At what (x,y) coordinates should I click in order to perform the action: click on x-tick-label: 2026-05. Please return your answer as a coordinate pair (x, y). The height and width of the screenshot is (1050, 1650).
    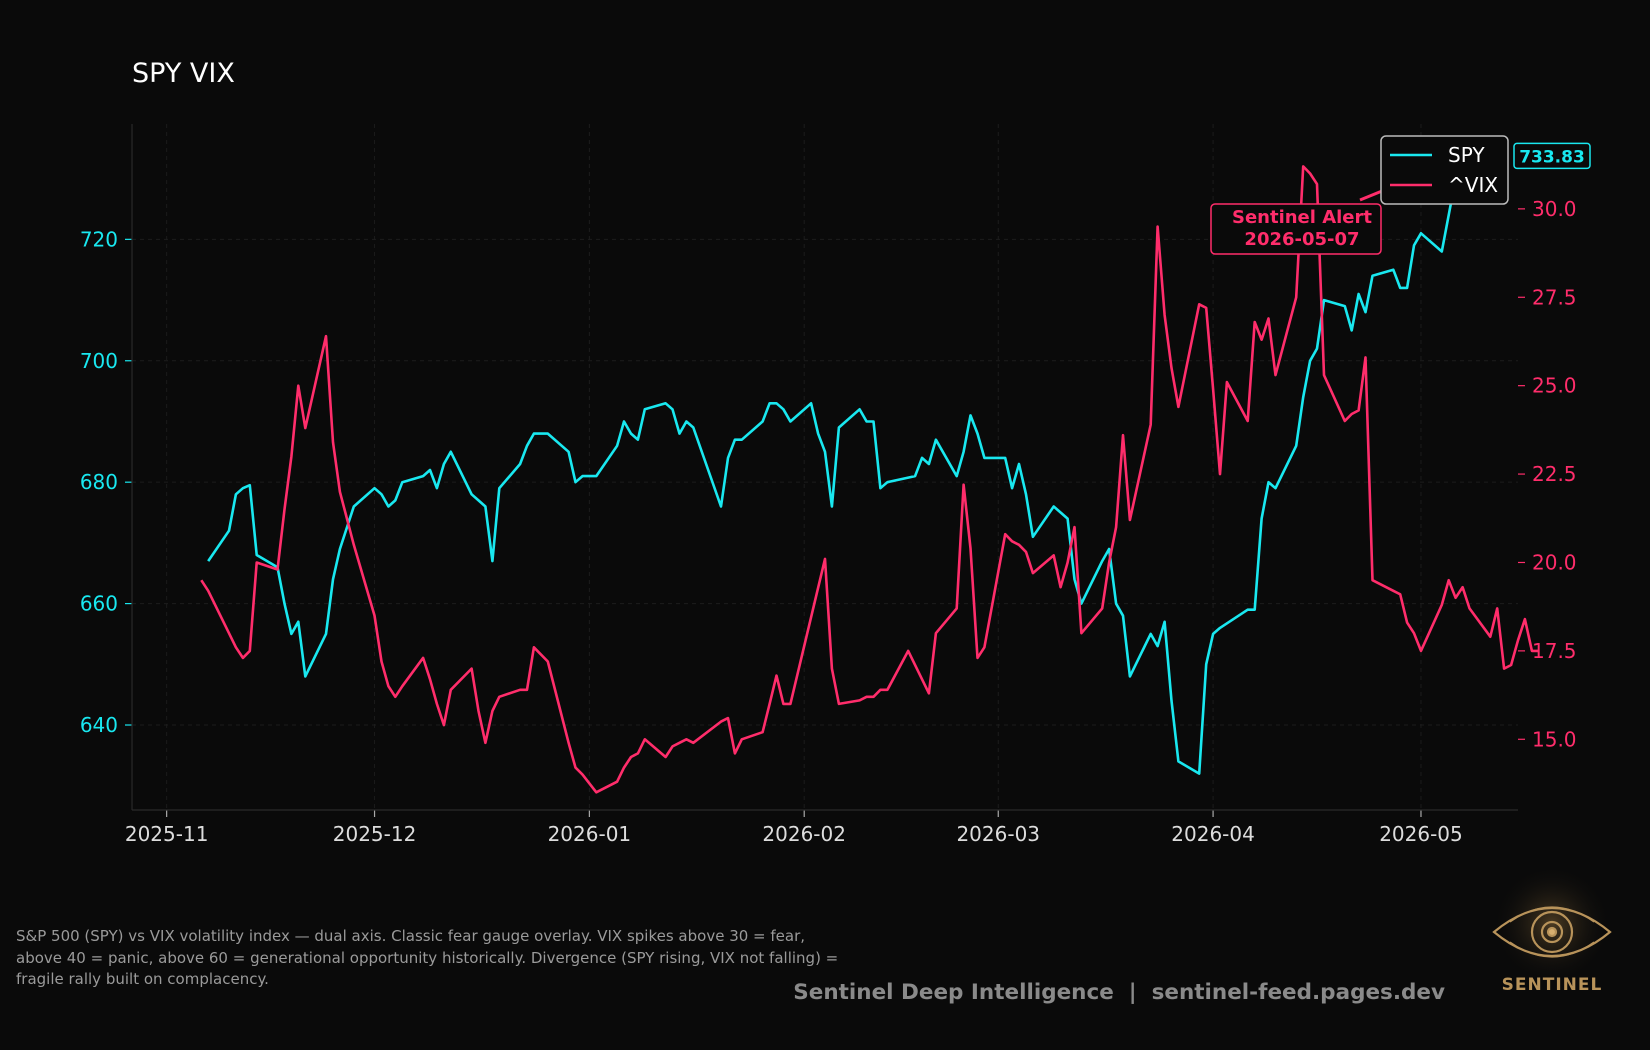
    Looking at the image, I should click on (1421, 834).